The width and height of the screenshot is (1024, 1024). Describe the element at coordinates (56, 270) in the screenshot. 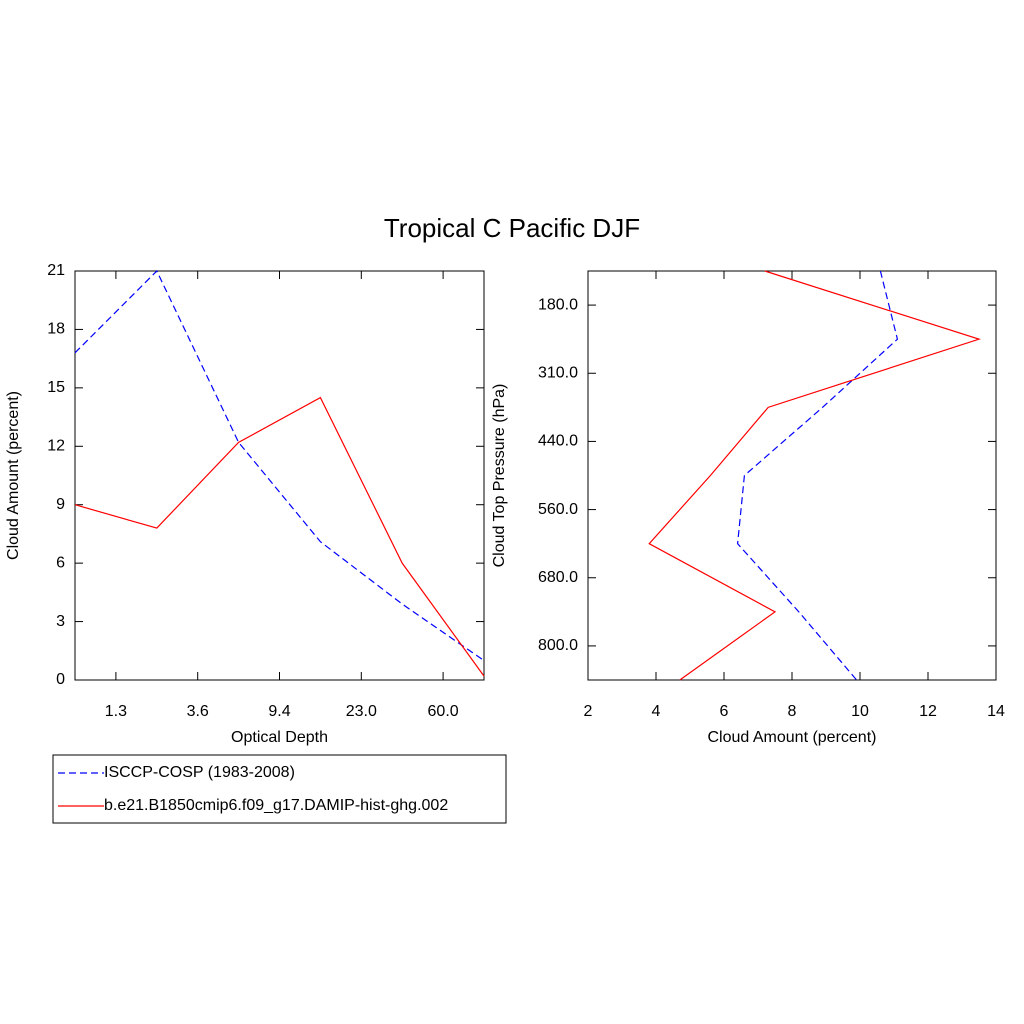

I see `y-tick-label: 21` at that location.